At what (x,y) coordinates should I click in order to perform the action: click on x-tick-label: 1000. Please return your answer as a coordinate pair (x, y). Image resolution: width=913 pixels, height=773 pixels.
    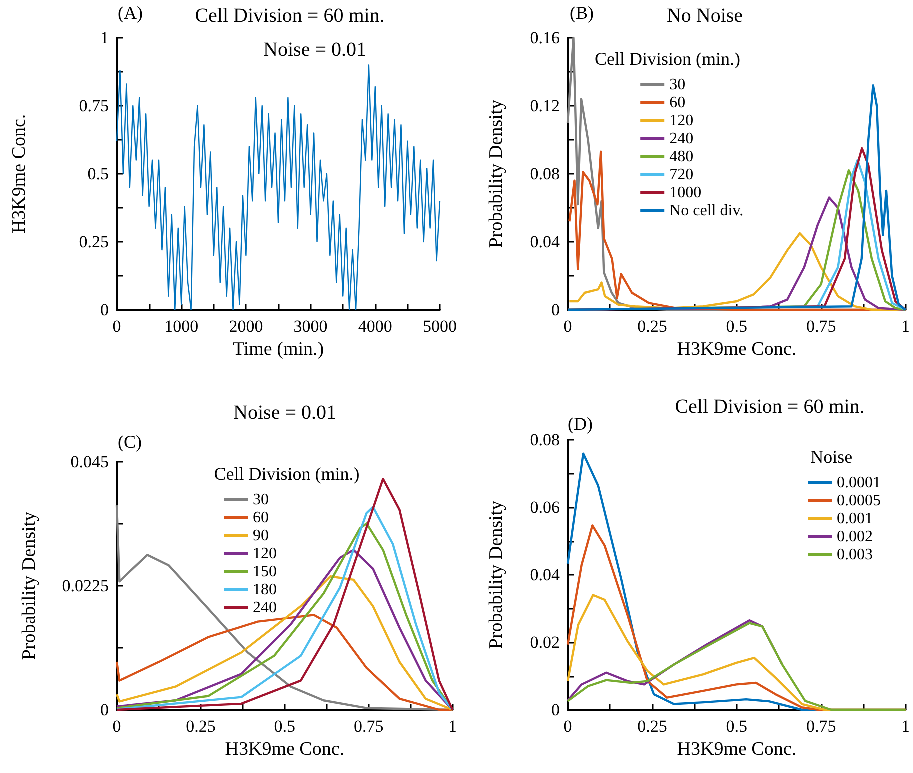
    Looking at the image, I should click on (181, 326).